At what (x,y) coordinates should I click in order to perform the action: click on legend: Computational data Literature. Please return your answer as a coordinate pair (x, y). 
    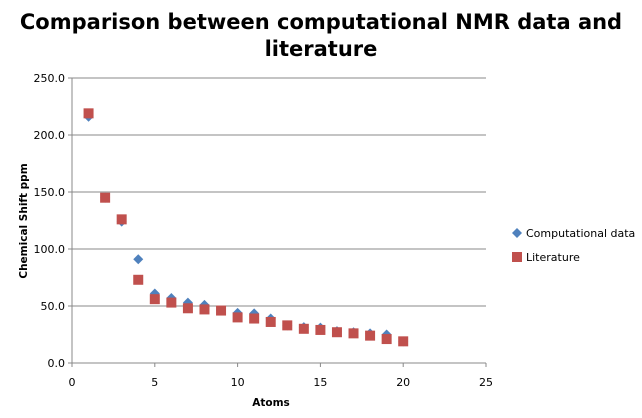
    Looking at the image, I should click on (573, 245).